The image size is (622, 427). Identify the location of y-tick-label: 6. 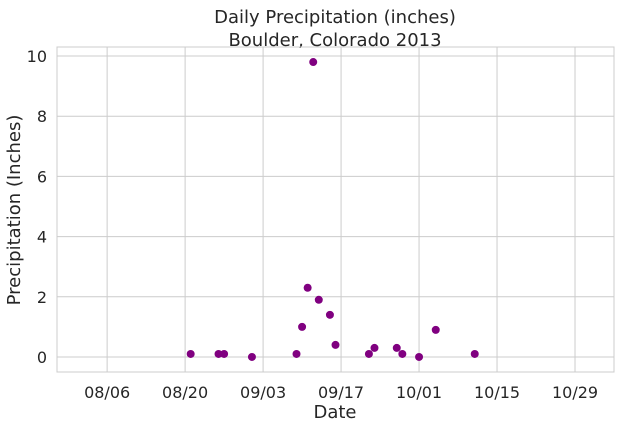
(42, 176).